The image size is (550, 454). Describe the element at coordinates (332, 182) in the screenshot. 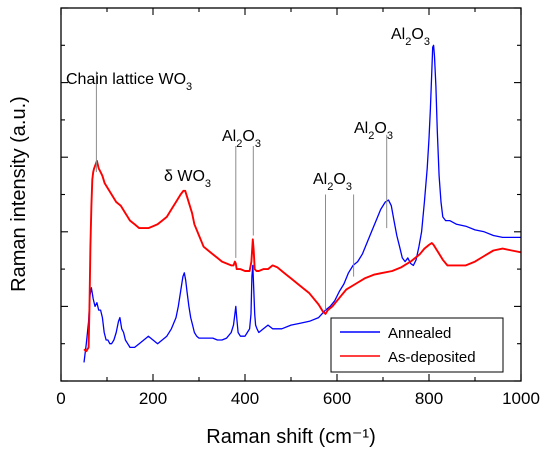

I see `annotation-al2o3-right: Al2O3` at that location.